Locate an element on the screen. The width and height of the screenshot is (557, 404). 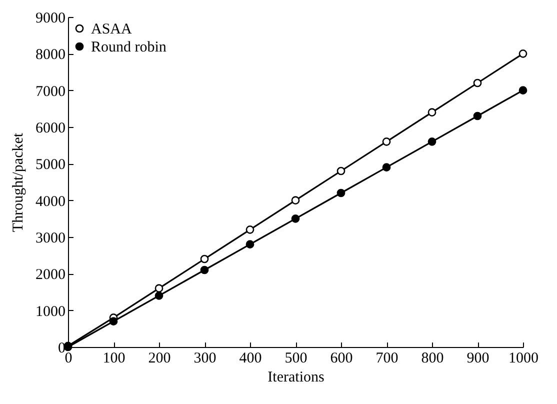
y-tick-label: 4000 is located at coordinates (51, 202).